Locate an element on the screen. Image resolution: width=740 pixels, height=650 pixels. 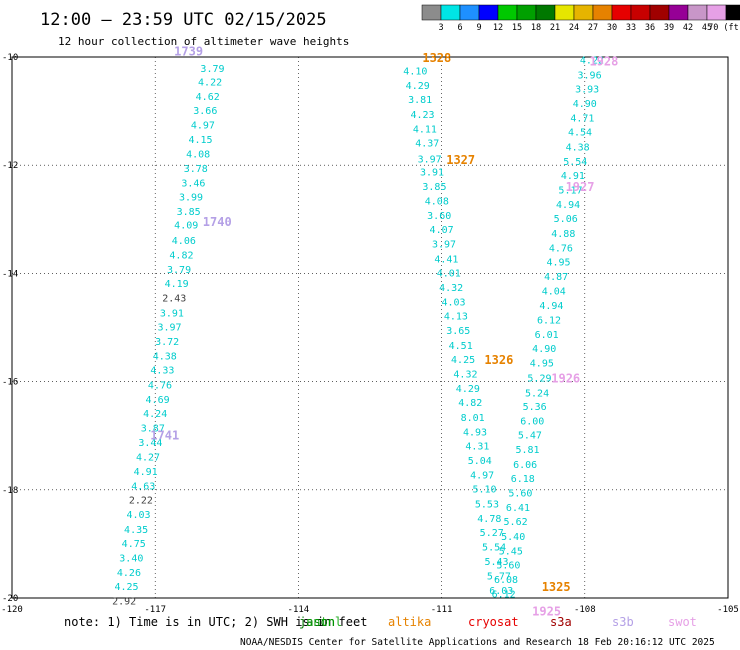
wave-height-value: 3.66 is located at coordinates (205, 111).